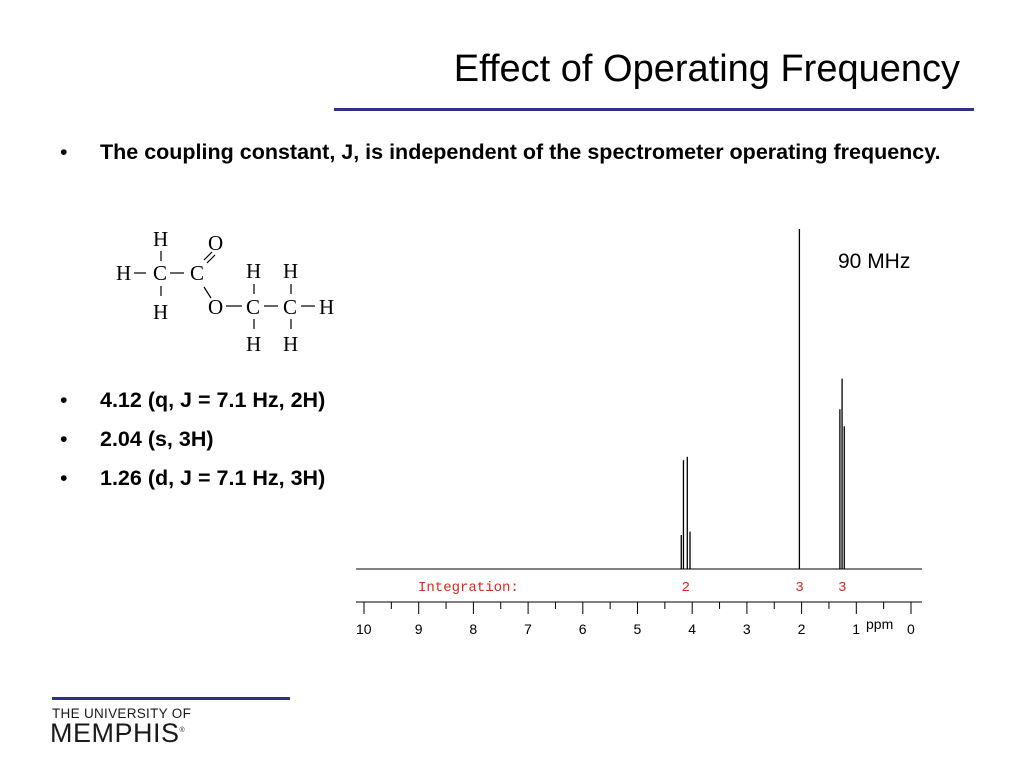 The image size is (1024, 768). I want to click on peak-bullet-text: 2.04 (s, 3H), so click(157, 439).